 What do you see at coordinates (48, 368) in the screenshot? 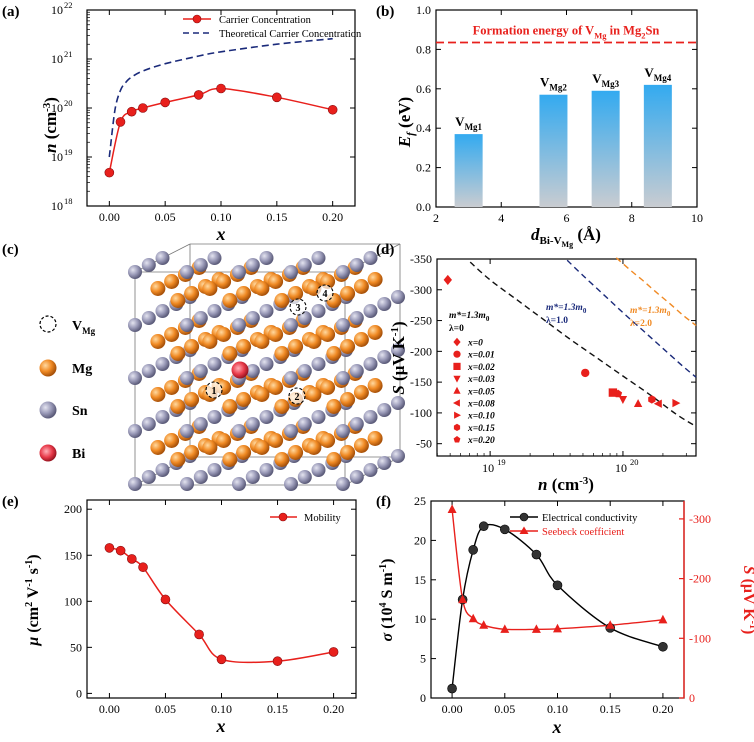
I see `mg-atom-icon` at bounding box center [48, 368].